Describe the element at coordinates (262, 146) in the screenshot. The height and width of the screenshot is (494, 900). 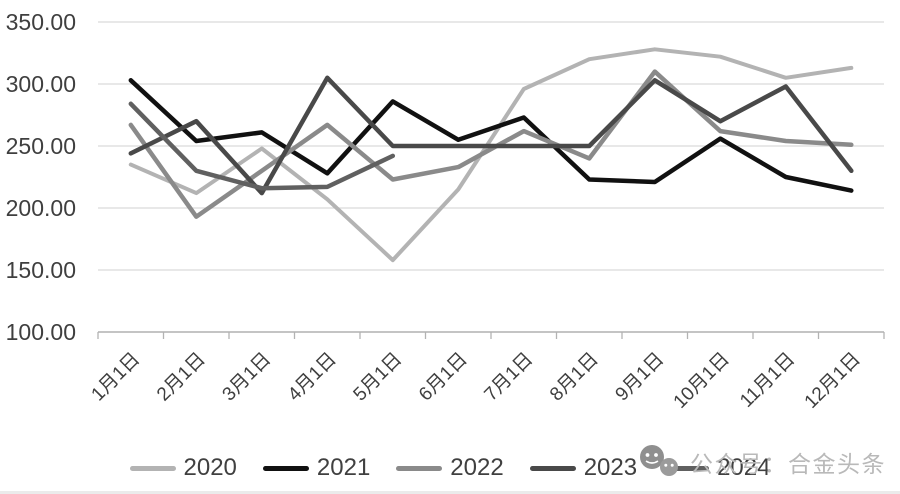
I see `series-line-2024` at that location.